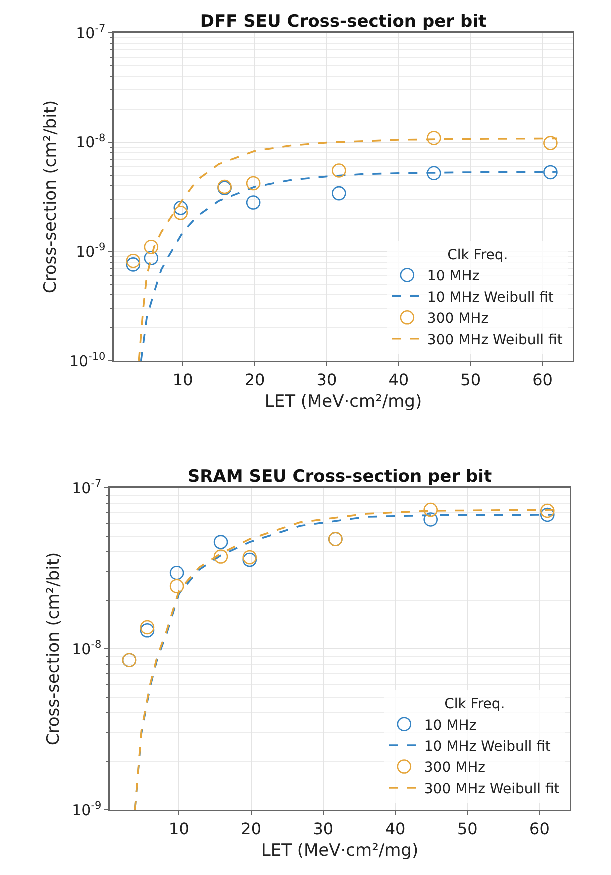 This screenshot has width=611, height=875. Describe the element at coordinates (343, 22) in the screenshot. I see `chart-title: DFF SEU Cross-section per bit` at that location.